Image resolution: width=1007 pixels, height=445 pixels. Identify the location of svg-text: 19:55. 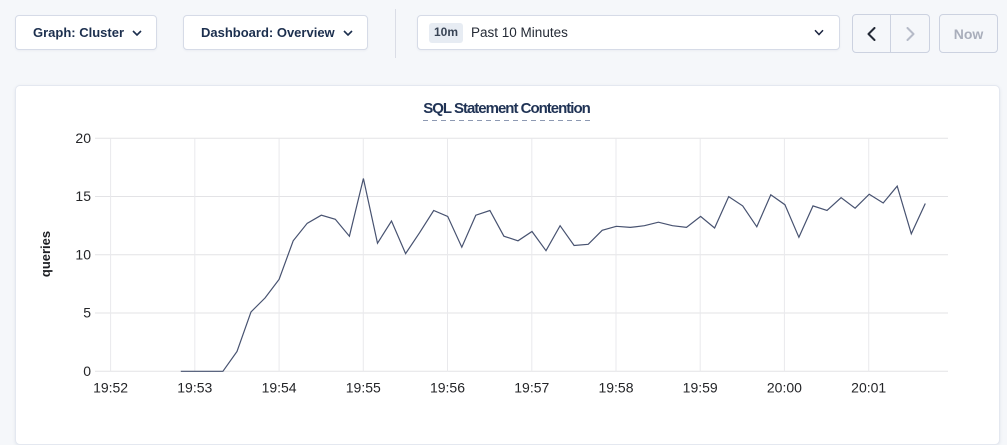
(363, 388).